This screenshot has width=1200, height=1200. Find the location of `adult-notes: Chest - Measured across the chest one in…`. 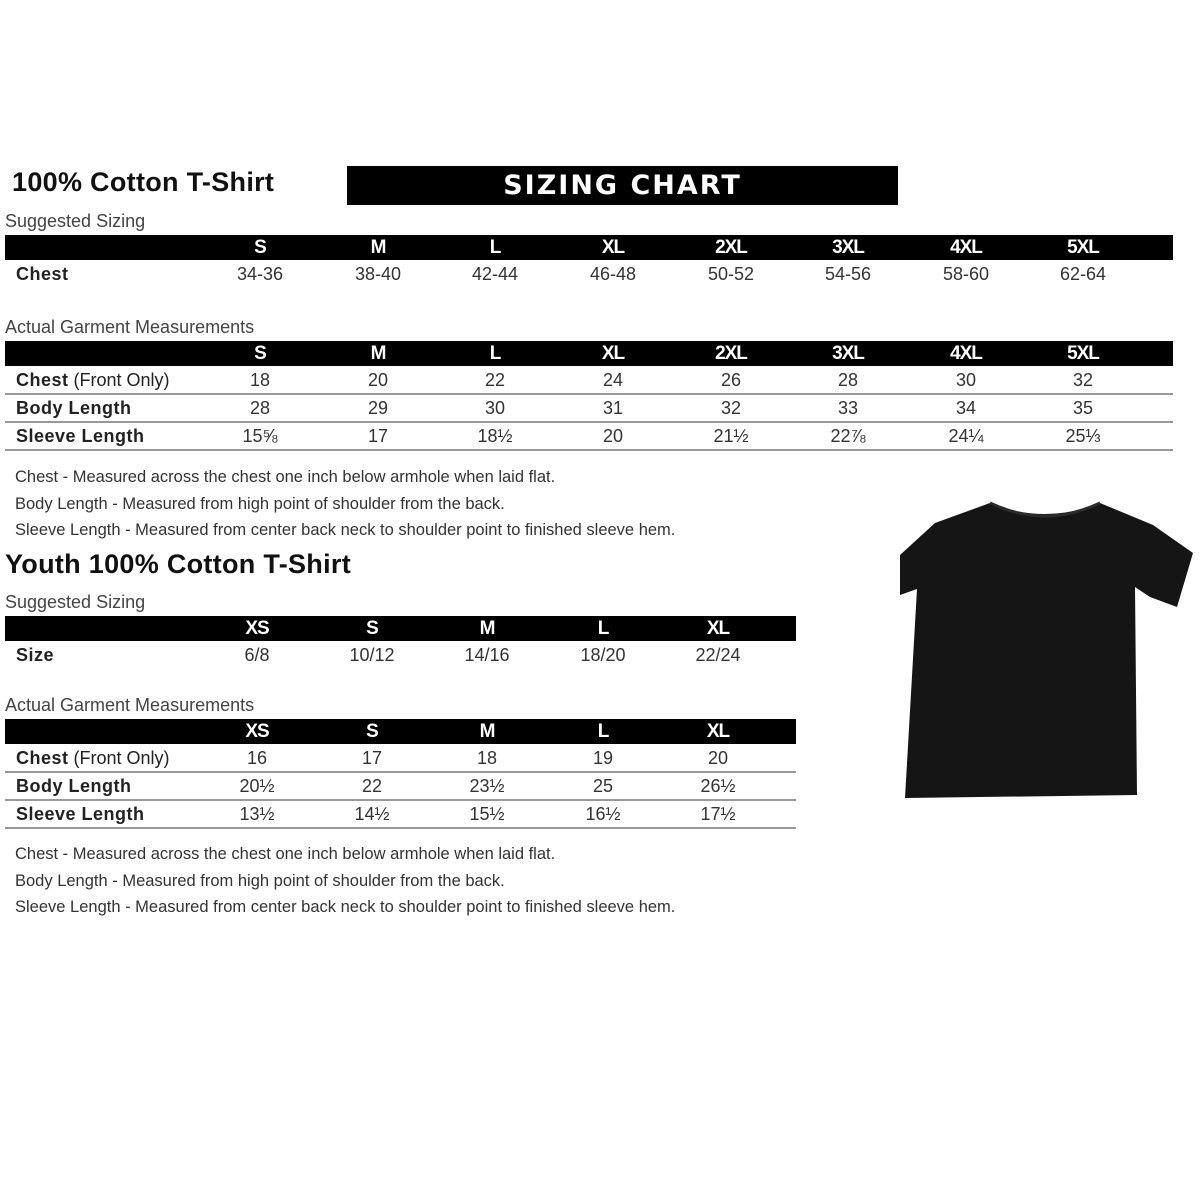

adult-notes: Chest - Measured across the chest one in… is located at coordinates (345, 504).